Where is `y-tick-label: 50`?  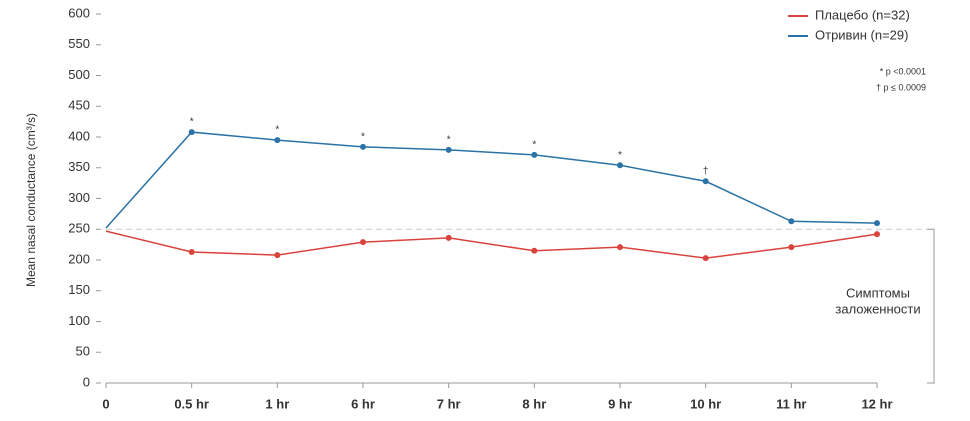
y-tick-label: 50 is located at coordinates (83, 351).